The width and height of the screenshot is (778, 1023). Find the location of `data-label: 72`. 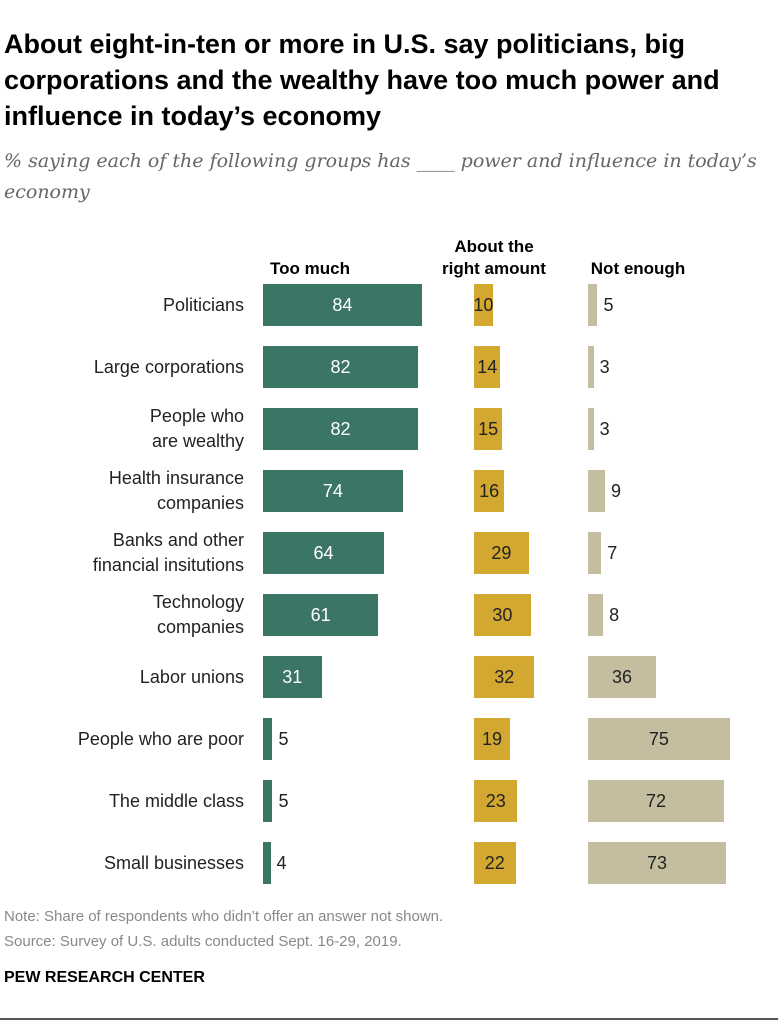

data-label: 72 is located at coordinates (656, 801).